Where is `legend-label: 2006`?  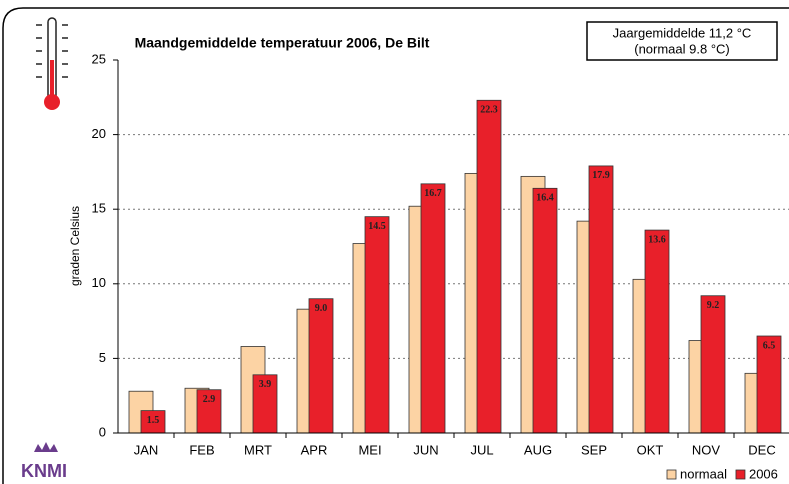
legend-label: 2006 is located at coordinates (763, 473).